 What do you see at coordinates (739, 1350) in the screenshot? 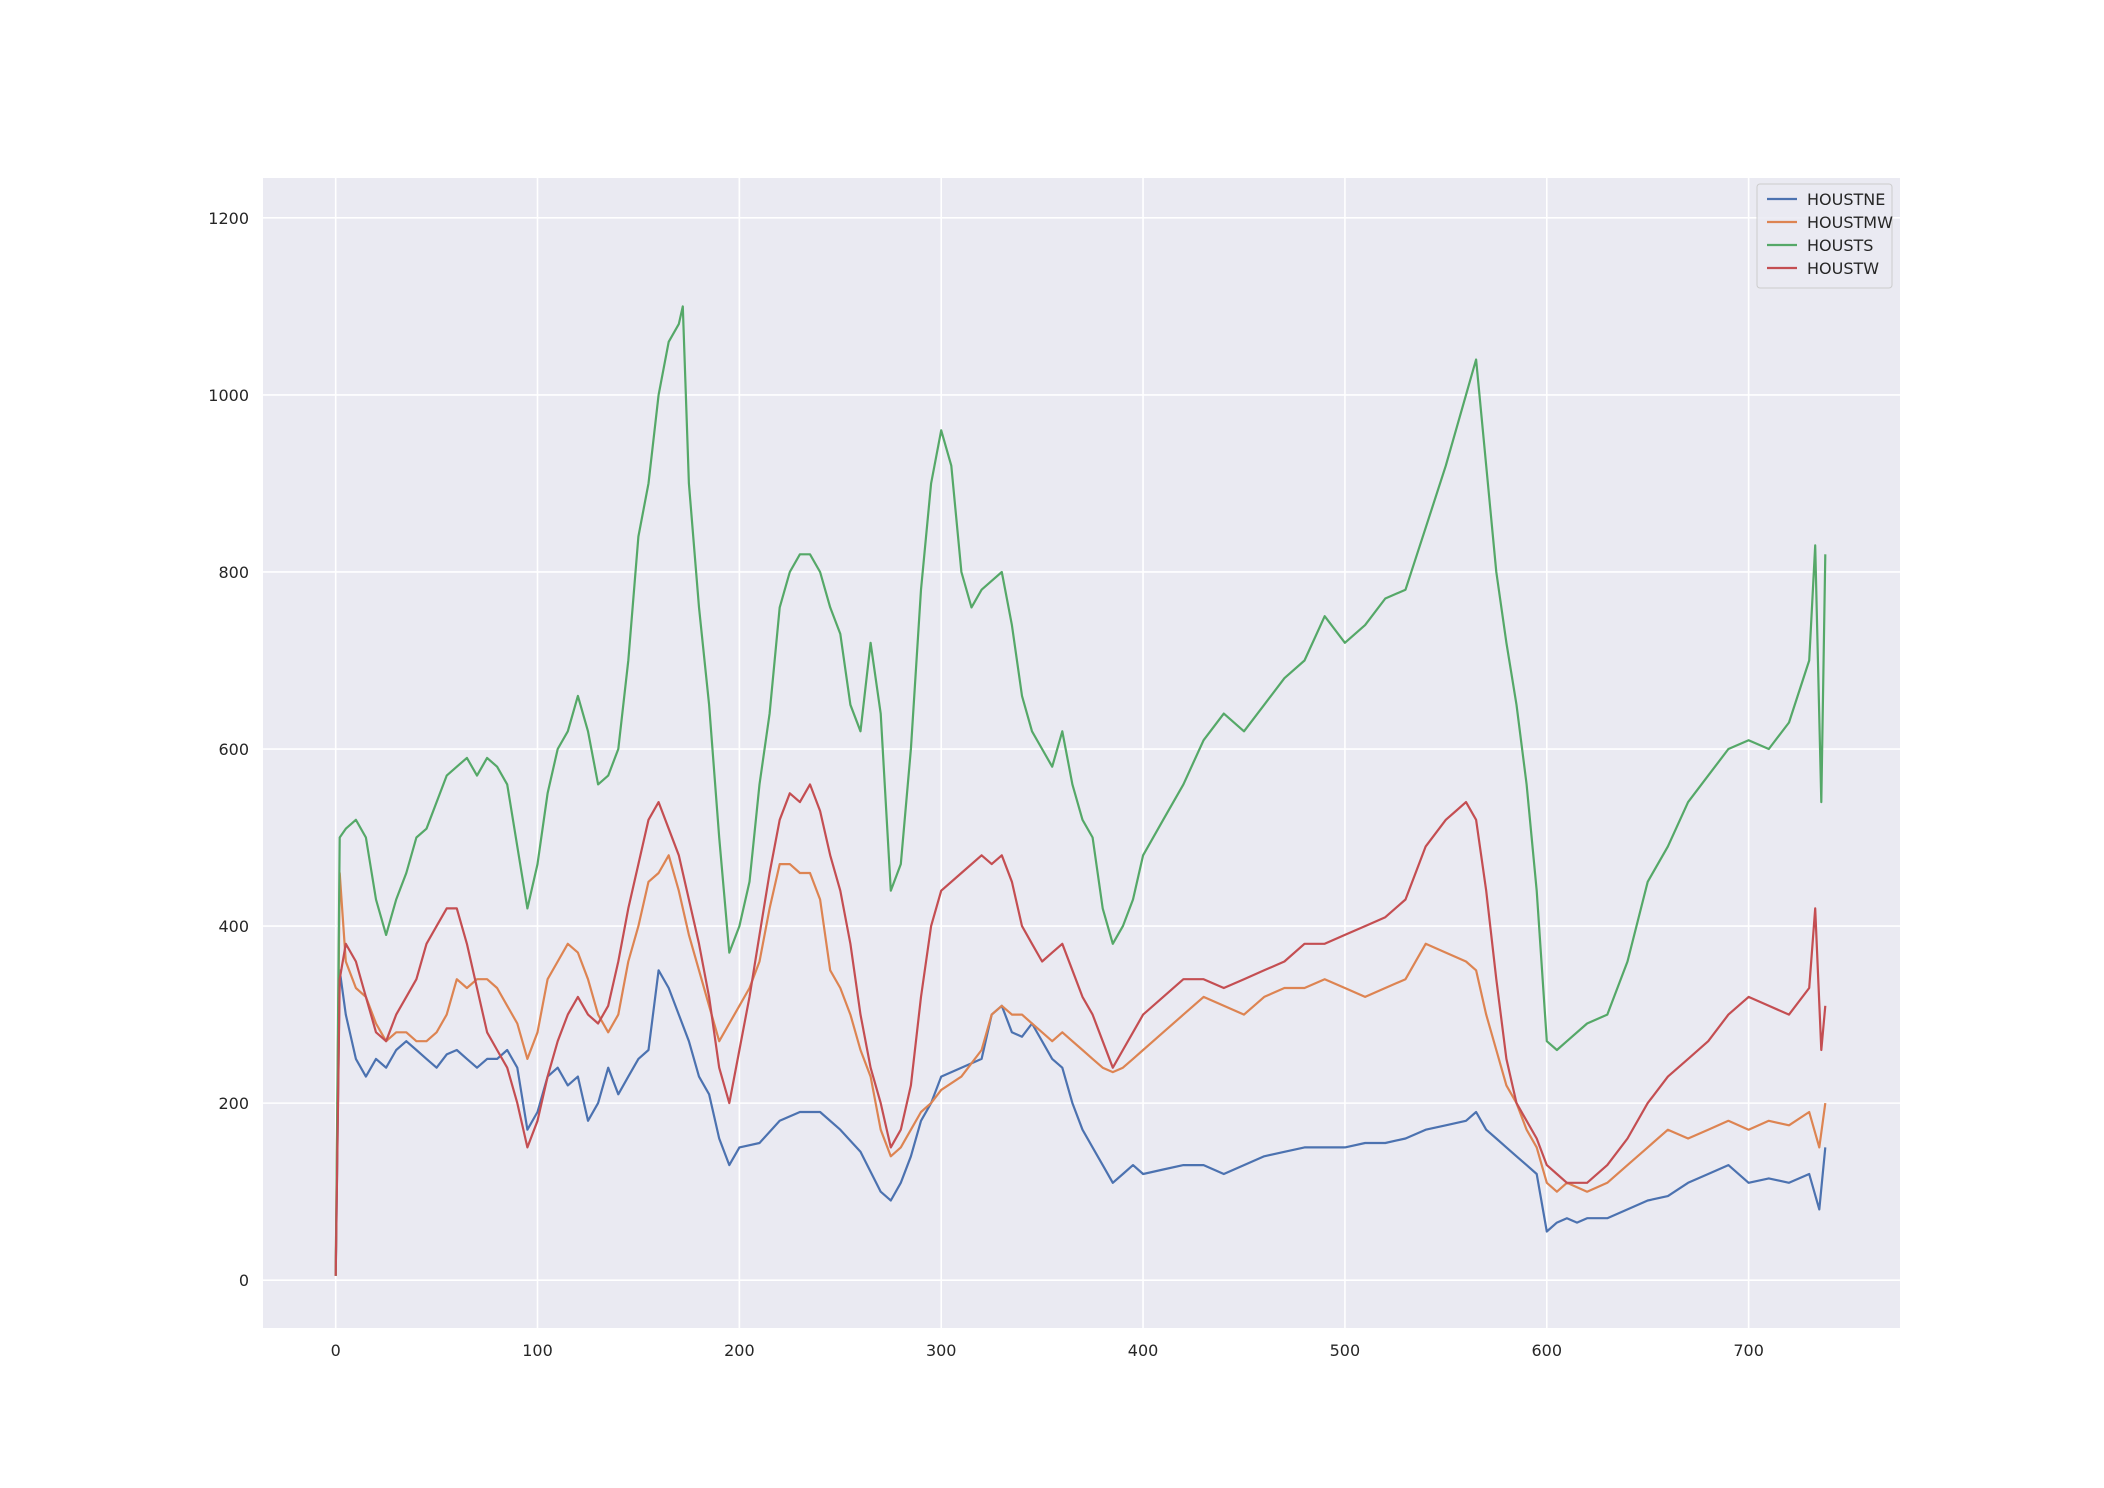
I see `x-tick-label: 200` at bounding box center [739, 1350].